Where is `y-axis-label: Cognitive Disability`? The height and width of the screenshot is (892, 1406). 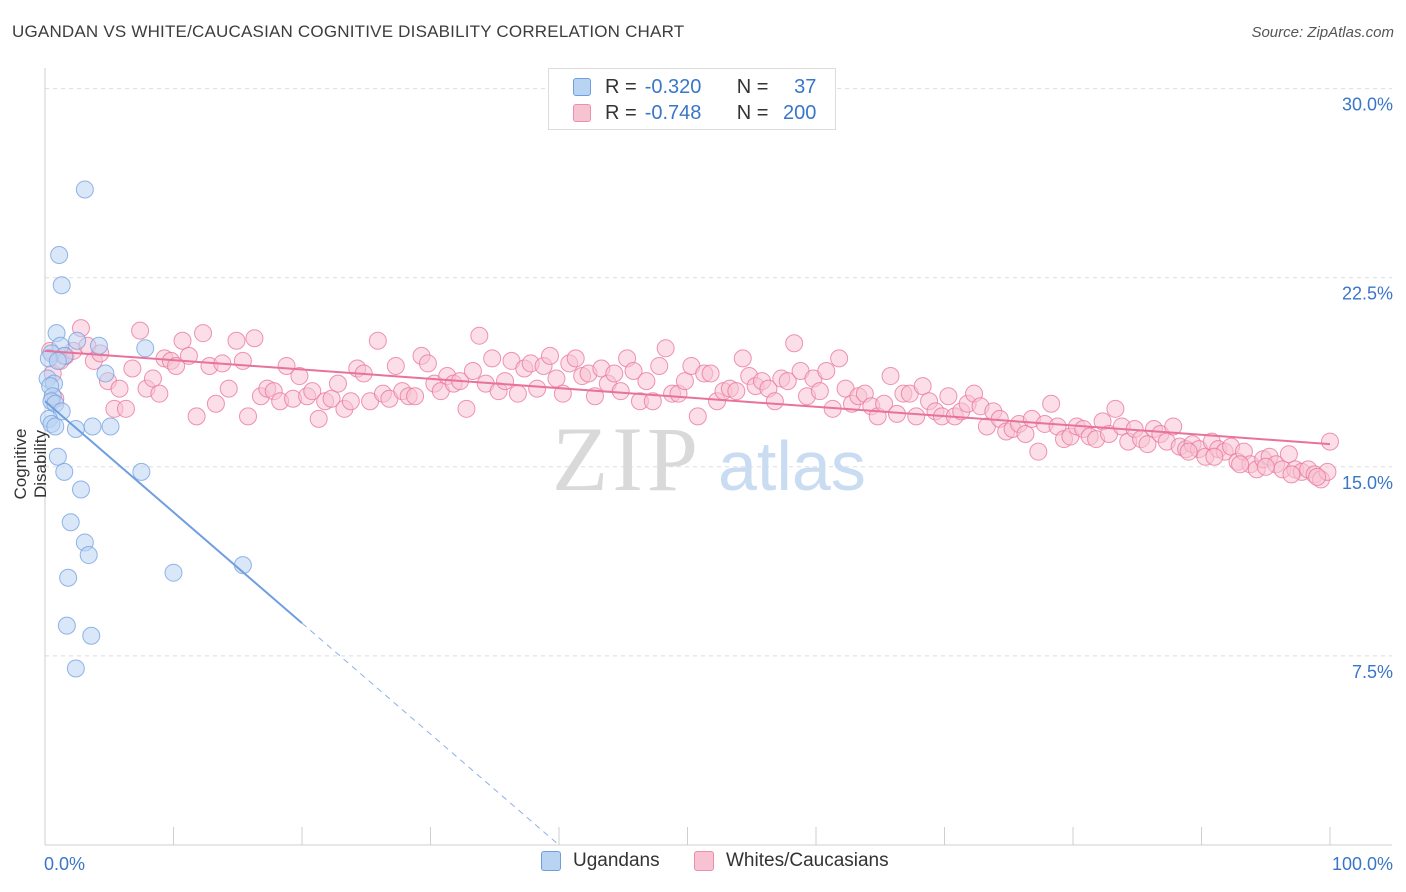 y-axis-label: Cognitive Disability is located at coordinates (30, 464).